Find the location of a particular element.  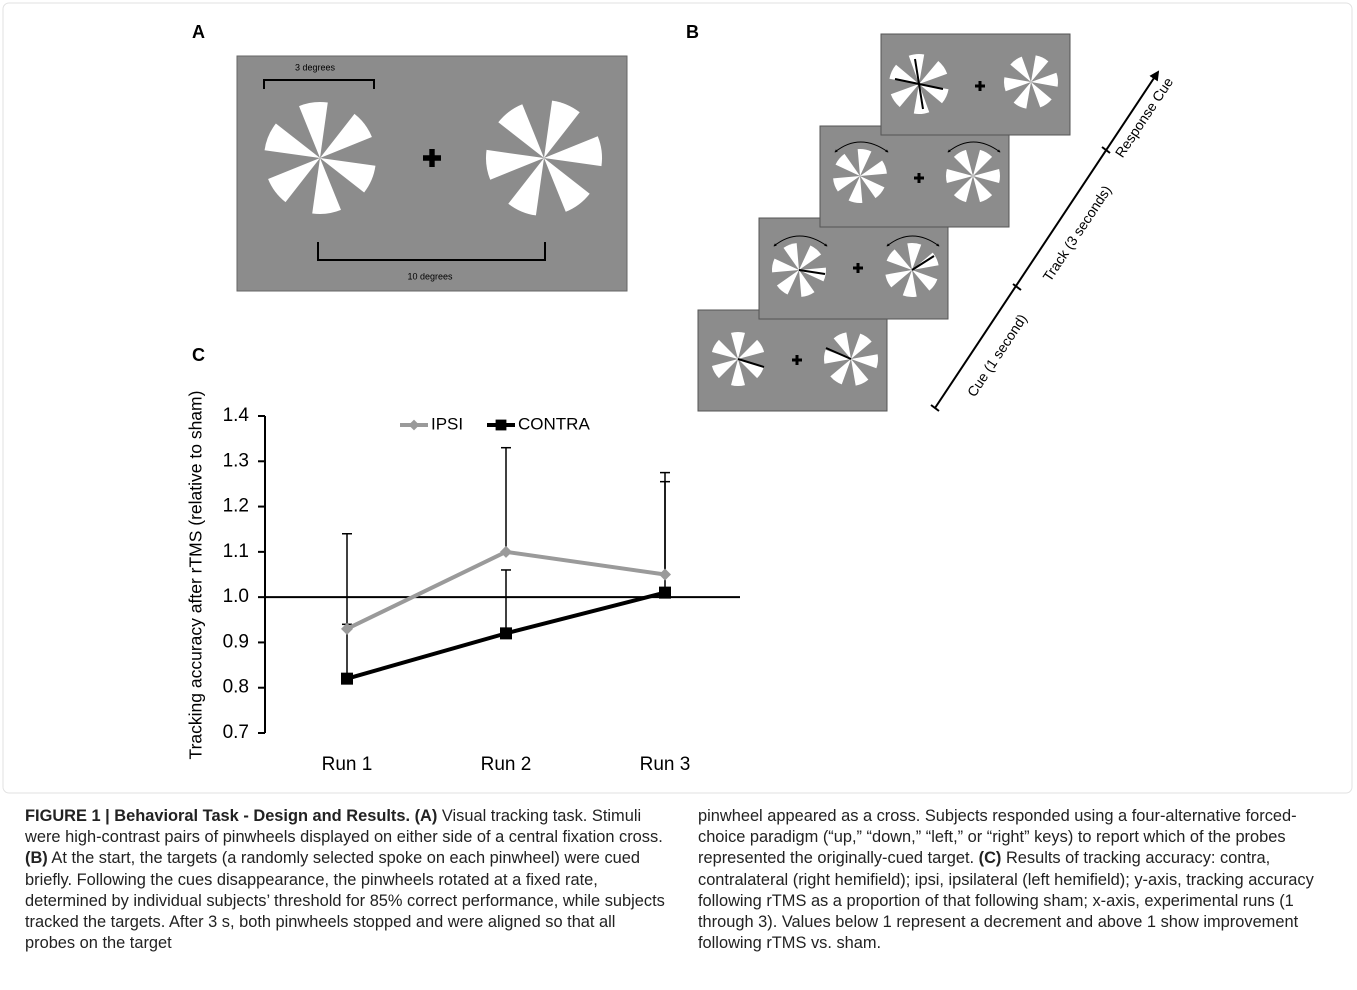

x-tick-label: Run 1 is located at coordinates (347, 764).